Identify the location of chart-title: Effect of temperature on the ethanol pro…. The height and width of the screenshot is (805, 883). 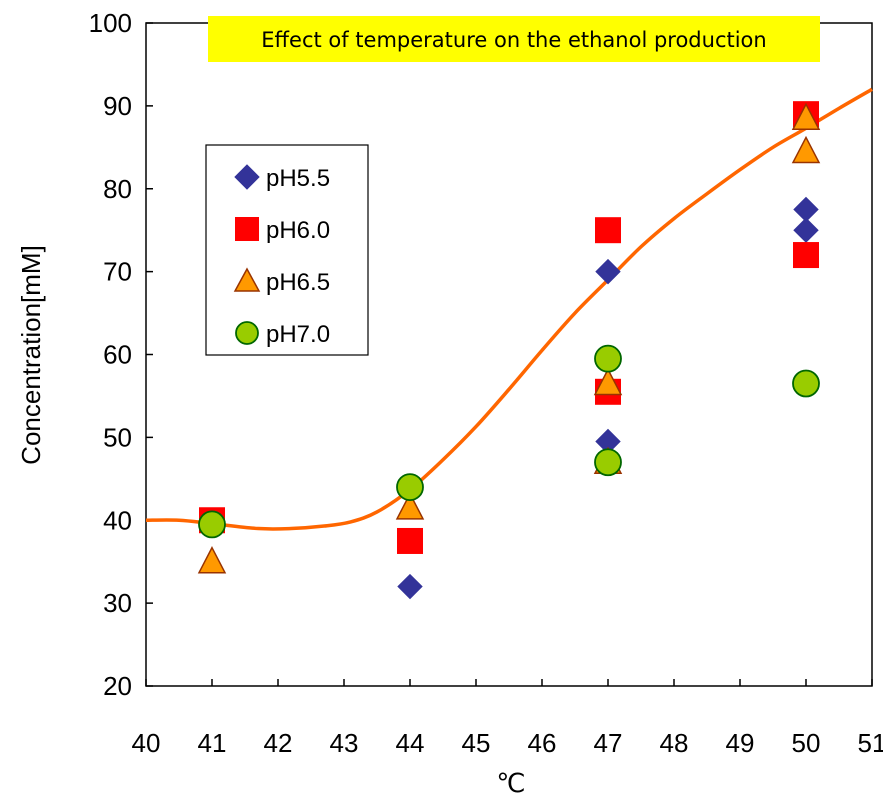
(513, 40).